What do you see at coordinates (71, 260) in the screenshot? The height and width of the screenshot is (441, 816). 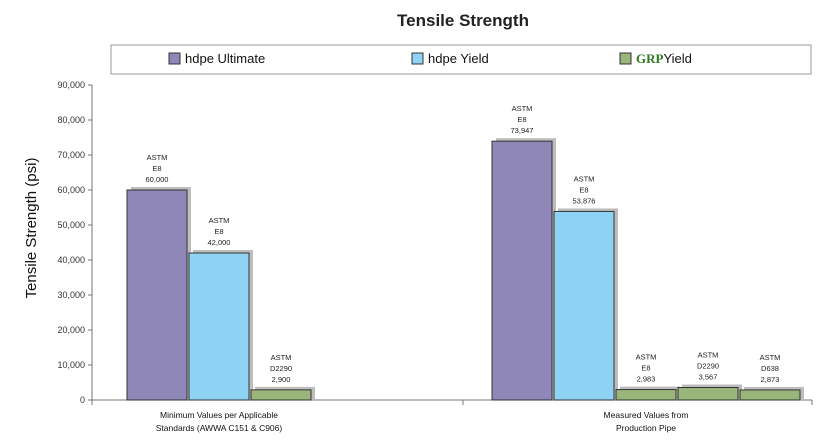 I see `y-tick-label: 40,000` at bounding box center [71, 260].